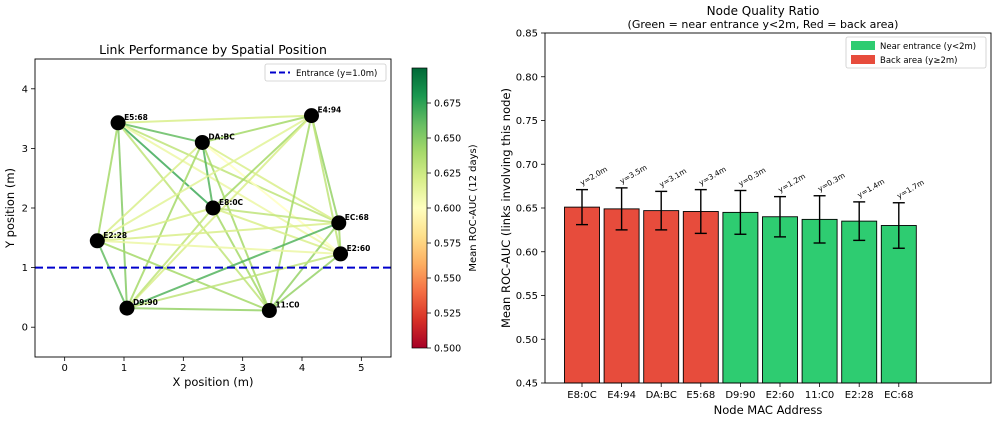  I want to click on network-node-label: E4:94, so click(329, 110).